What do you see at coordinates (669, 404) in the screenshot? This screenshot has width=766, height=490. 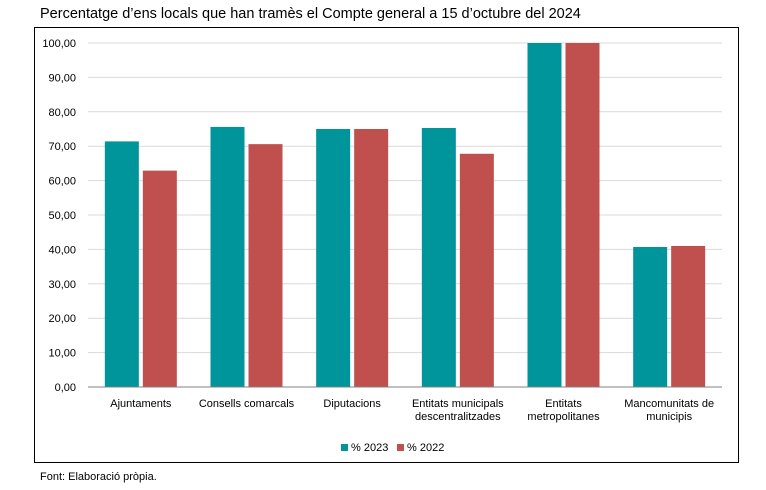 I see `category-label: Mancomunitats de` at bounding box center [669, 404].